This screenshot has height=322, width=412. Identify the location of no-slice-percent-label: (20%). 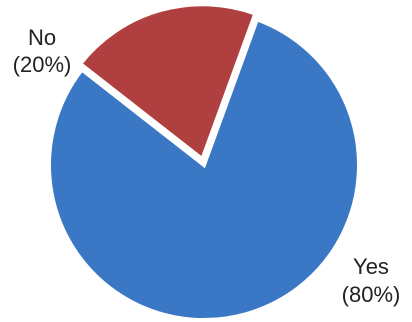
(42, 64).